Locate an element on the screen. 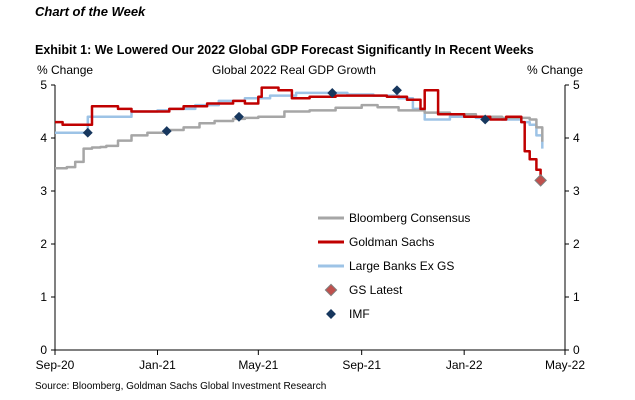  legend-label: Large Banks Ex GS is located at coordinates (401, 266).